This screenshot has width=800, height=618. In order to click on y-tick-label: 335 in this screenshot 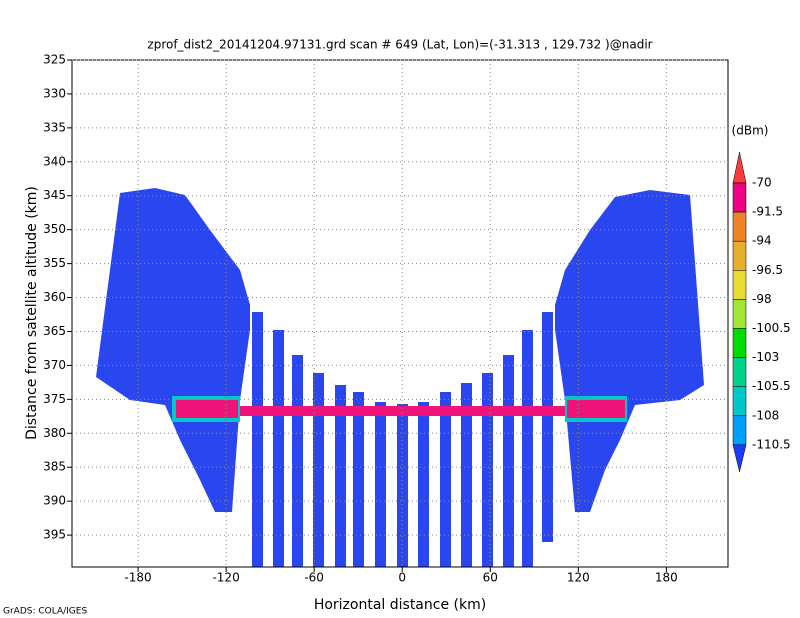, I will do `click(54, 127)`.